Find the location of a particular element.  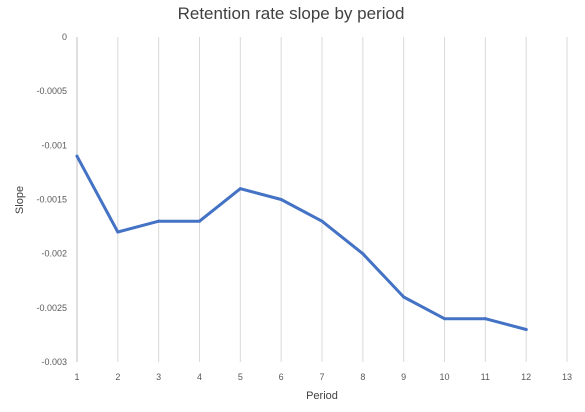

y-tick-label: -0.003 is located at coordinates (54, 362).